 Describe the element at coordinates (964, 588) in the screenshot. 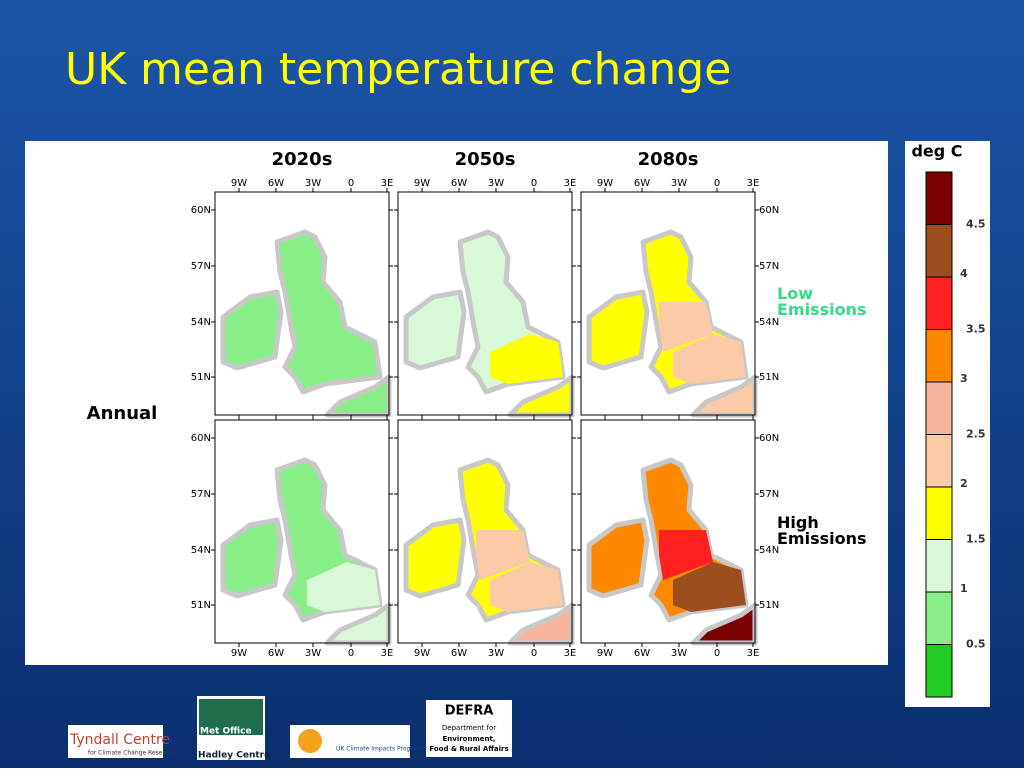

I see `colorbar-label: 1` at that location.